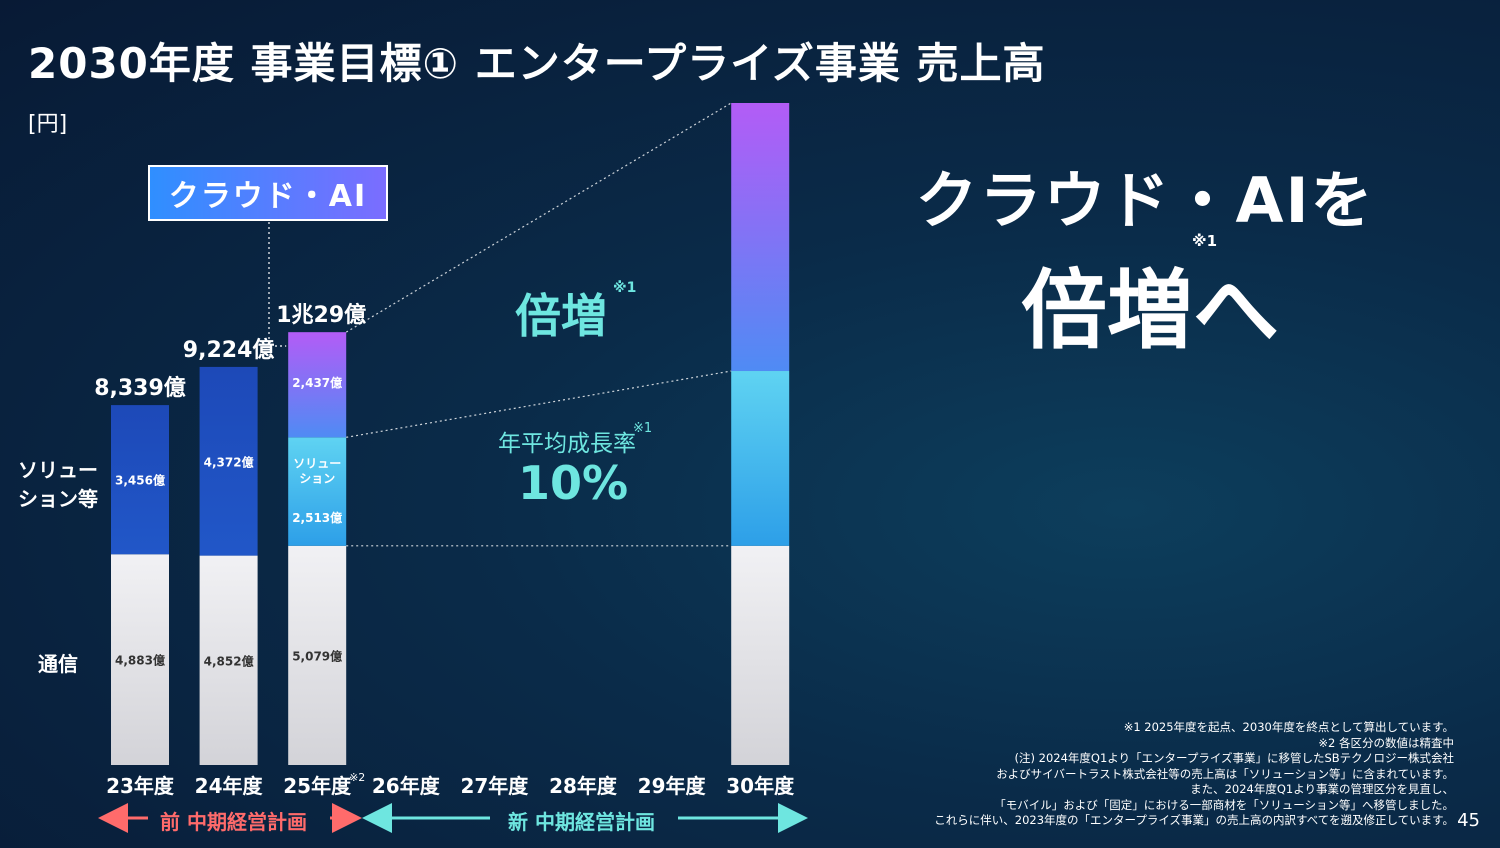 The width and height of the screenshot is (1500, 848). I want to click on cagr-label: 年平均成長率, so click(567, 444).